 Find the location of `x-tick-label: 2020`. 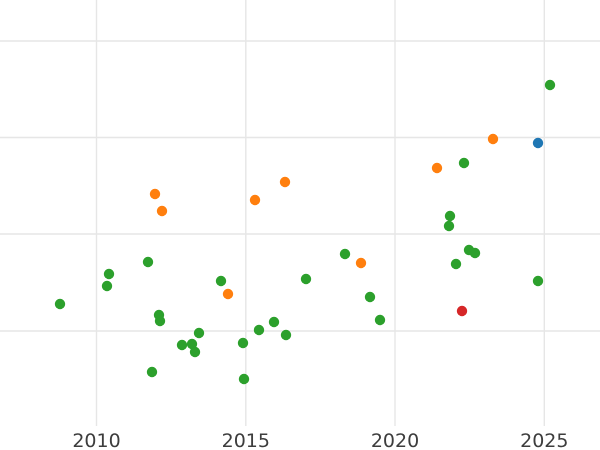

x-tick-label: 2020 is located at coordinates (395, 440).